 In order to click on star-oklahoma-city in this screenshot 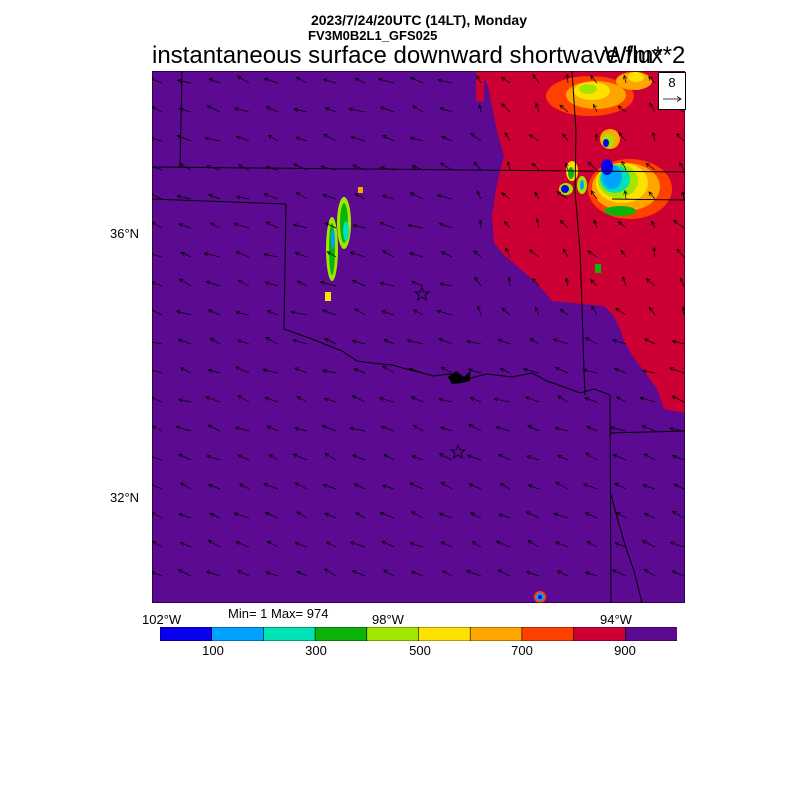, I will do `click(422, 293)`.